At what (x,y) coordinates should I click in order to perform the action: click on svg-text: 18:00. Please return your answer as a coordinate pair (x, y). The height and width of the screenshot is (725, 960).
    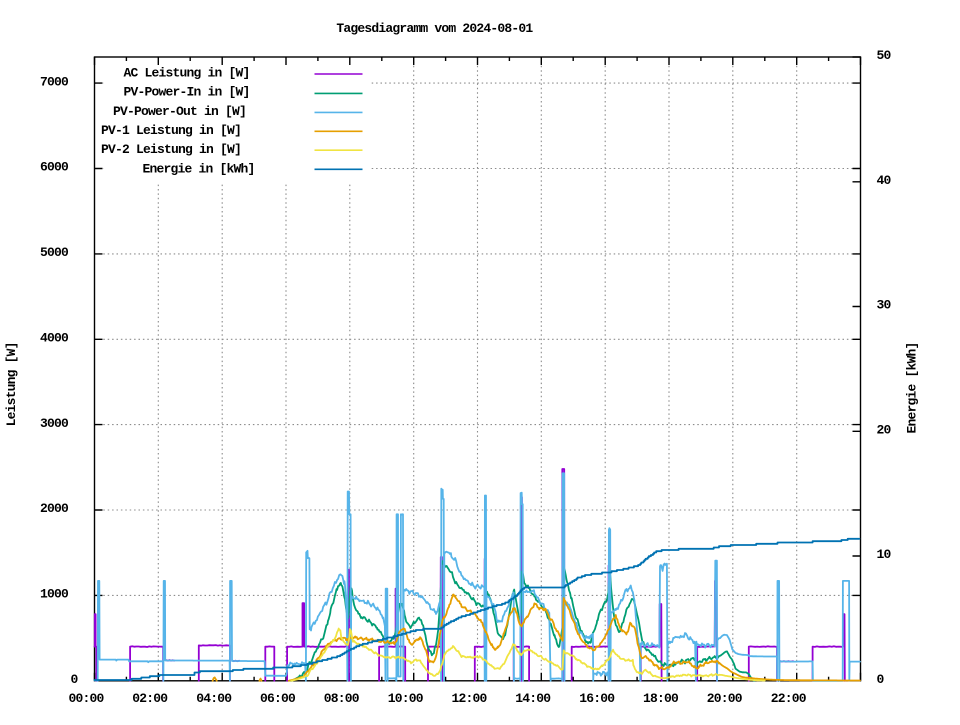
    Looking at the image, I should click on (661, 698).